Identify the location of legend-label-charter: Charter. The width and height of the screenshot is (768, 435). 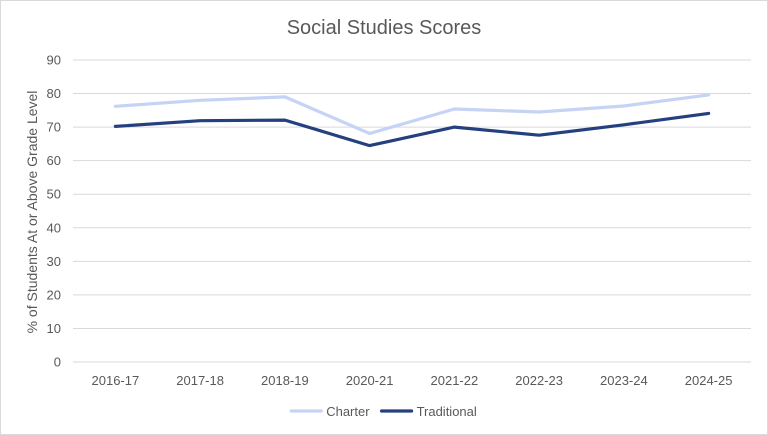
(348, 411).